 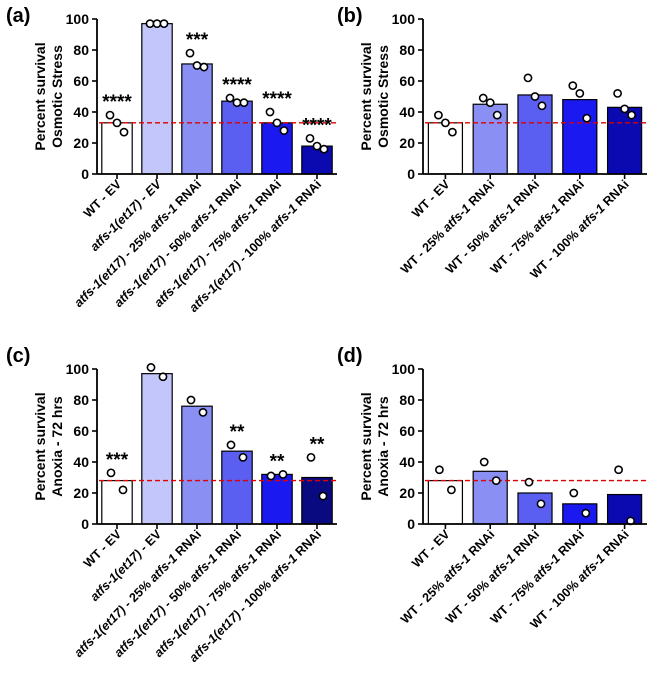 I want to click on y-axis-title: Percent survivalOsmotic Stress, so click(x=374, y=96).